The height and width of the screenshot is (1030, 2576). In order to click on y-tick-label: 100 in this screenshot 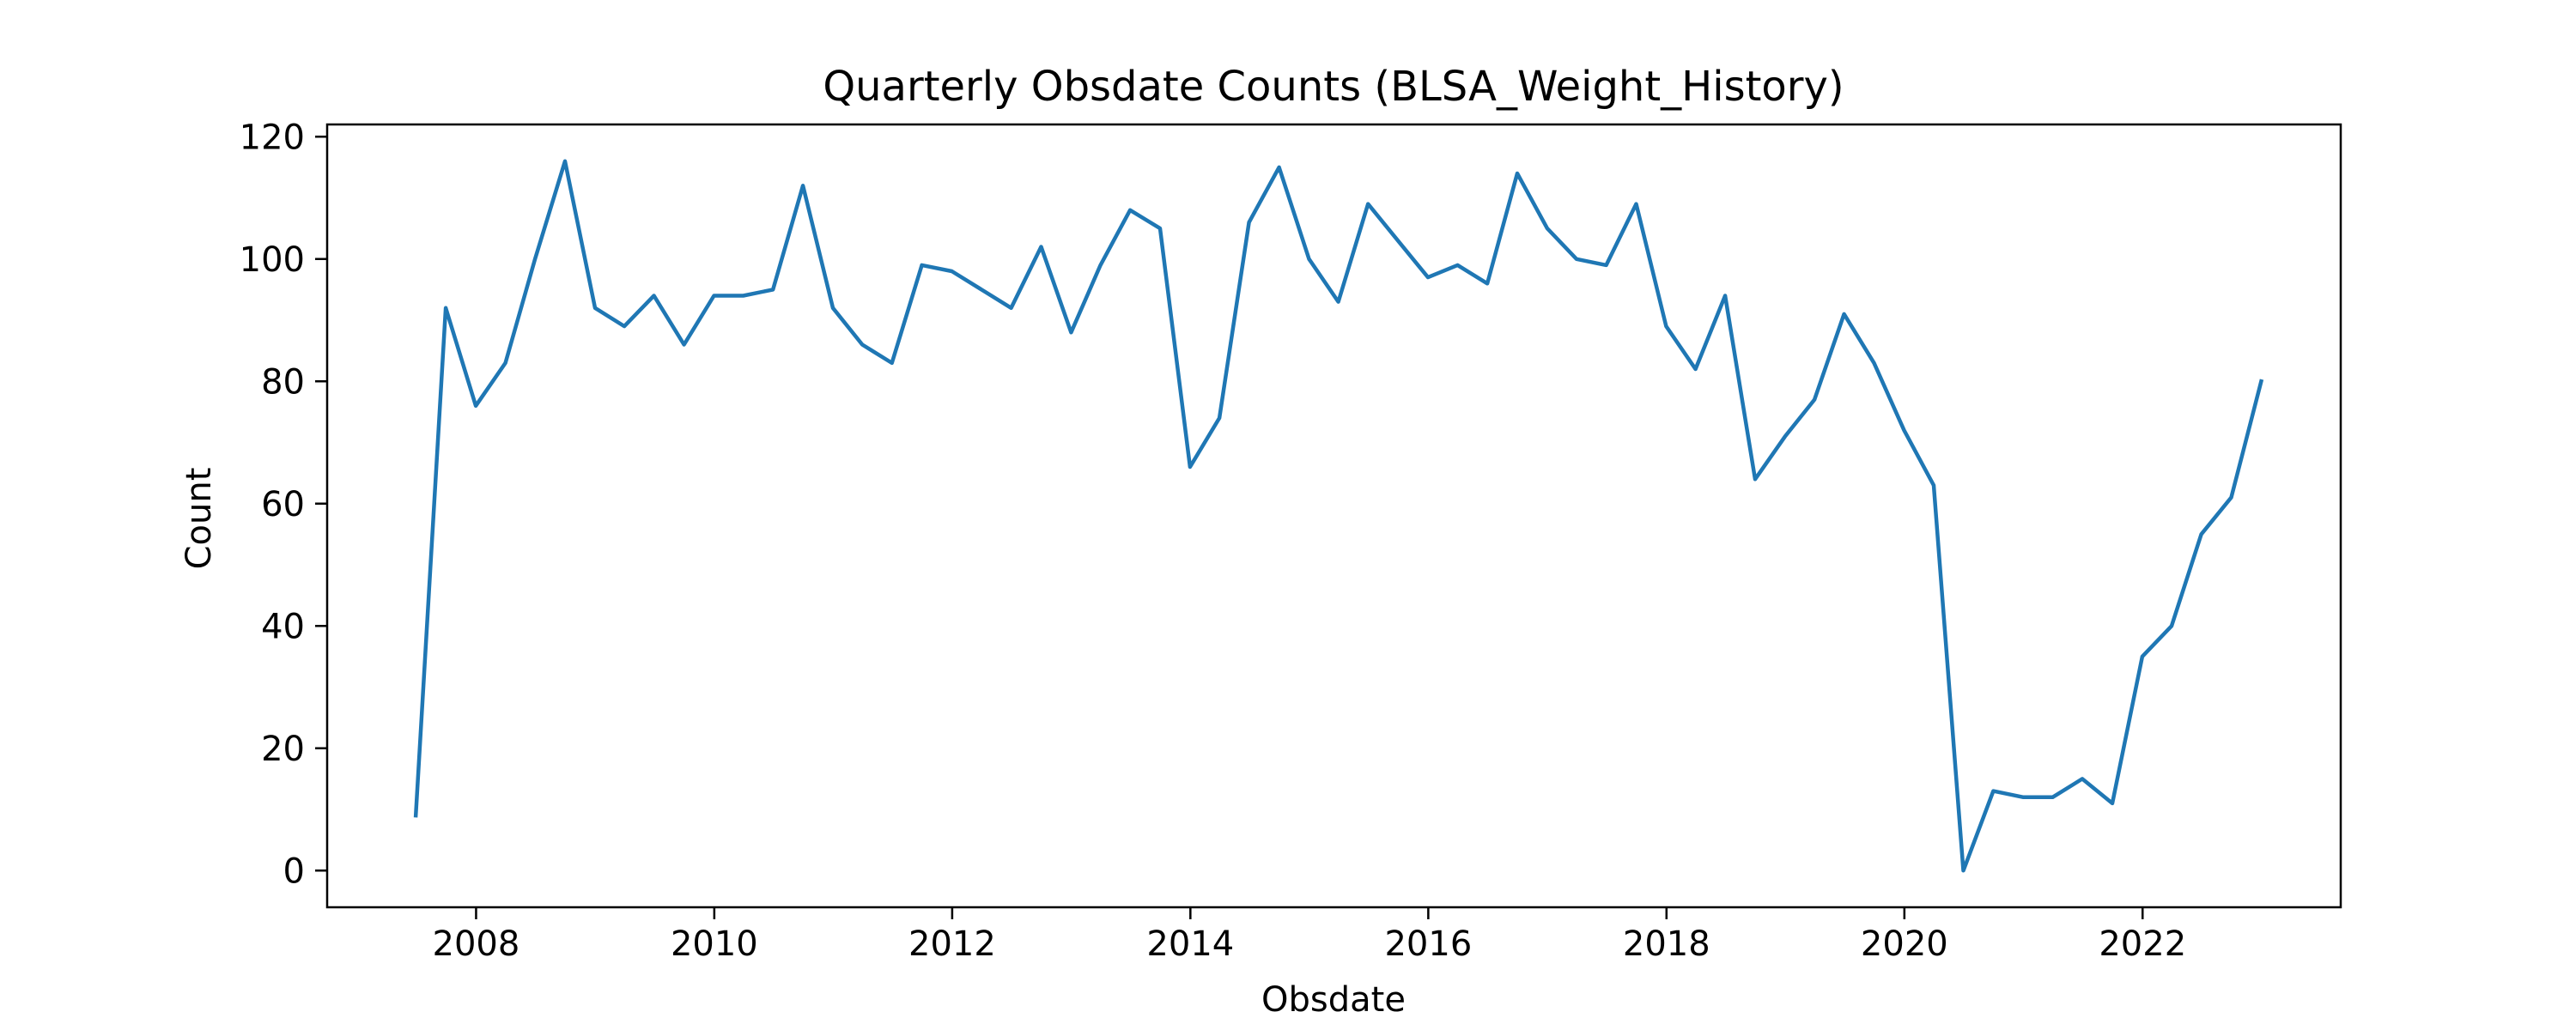, I will do `click(272, 260)`.